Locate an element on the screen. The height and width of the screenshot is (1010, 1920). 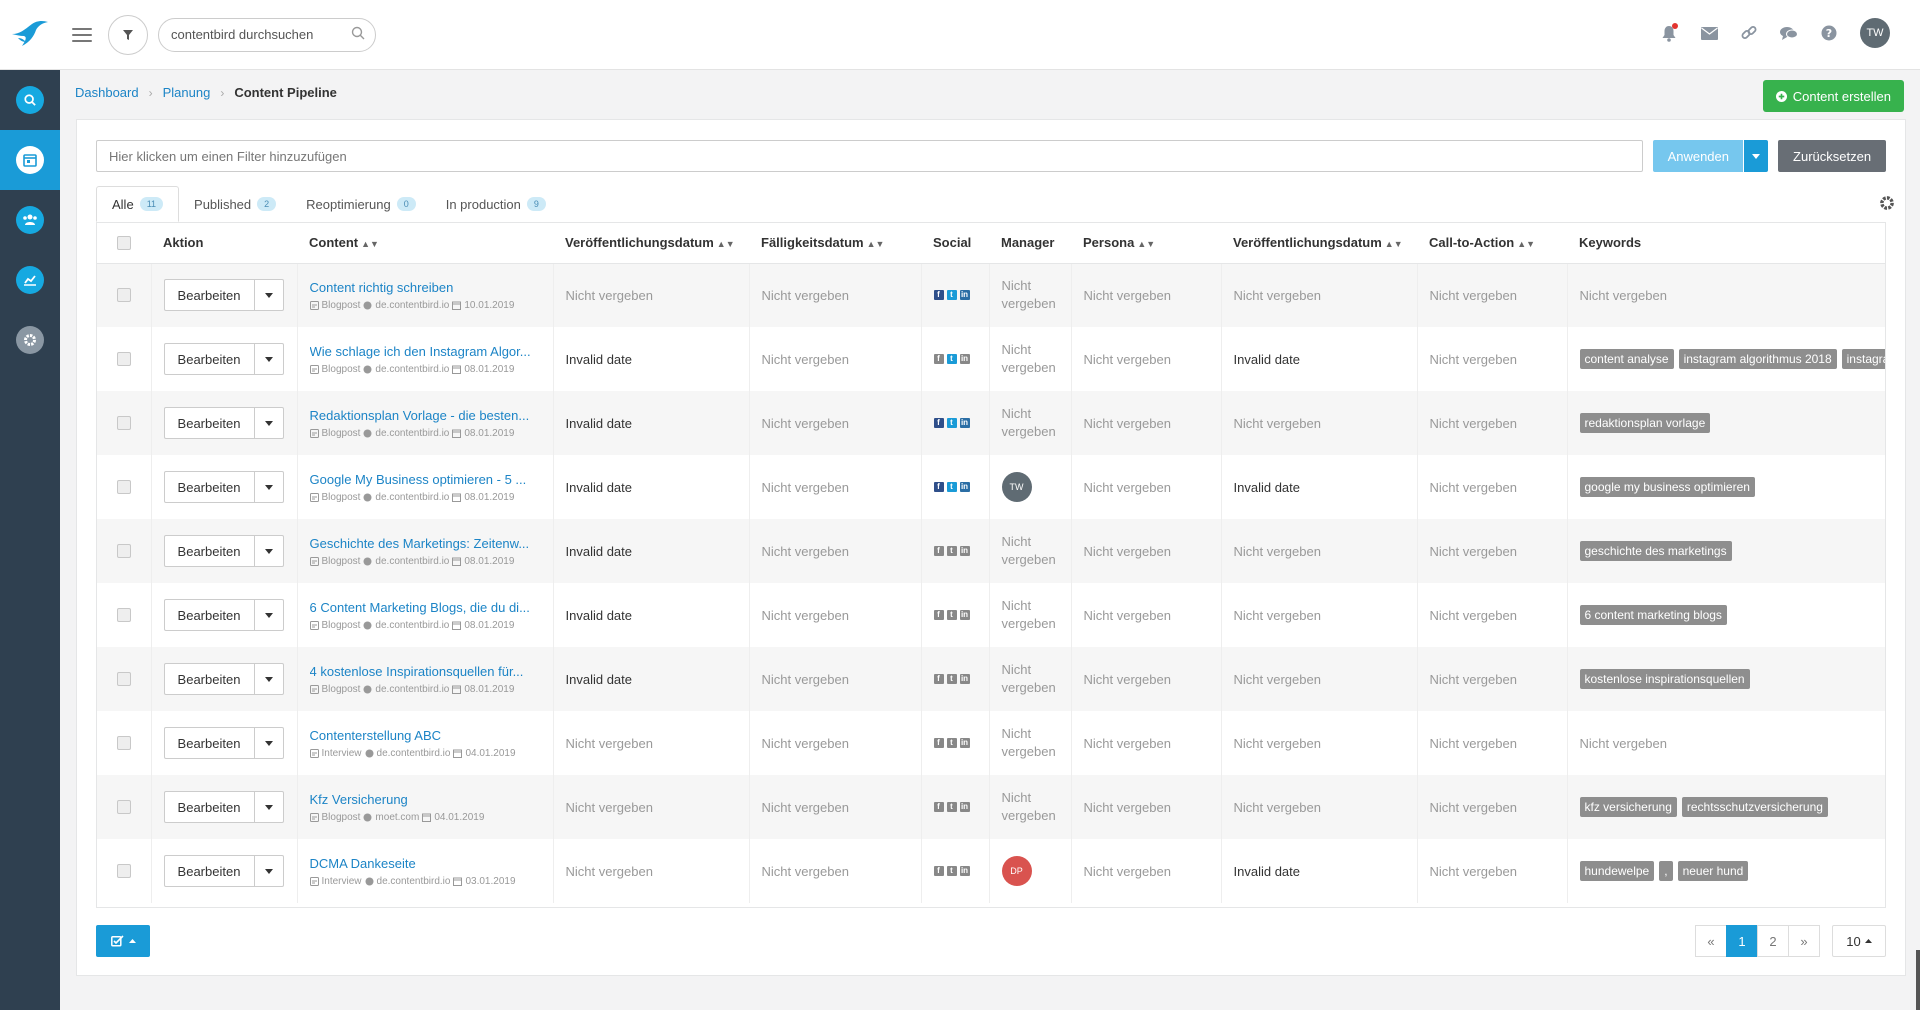
bell-icon is located at coordinates (1669, 32).